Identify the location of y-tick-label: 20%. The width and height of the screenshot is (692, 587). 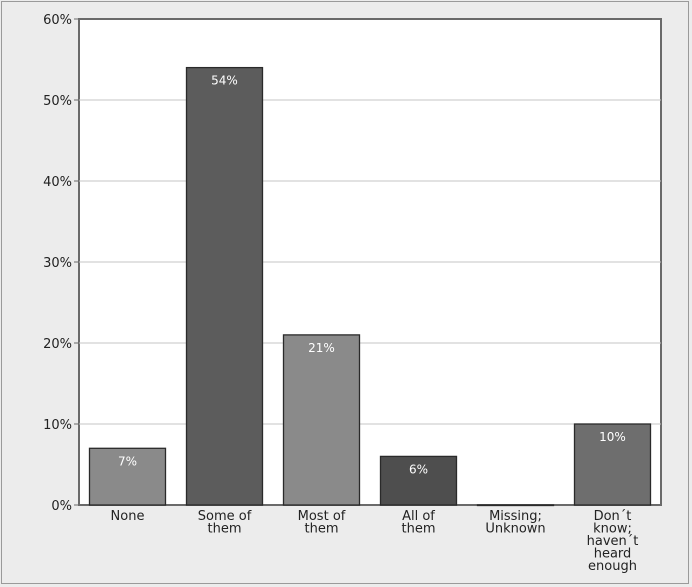
(57, 344).